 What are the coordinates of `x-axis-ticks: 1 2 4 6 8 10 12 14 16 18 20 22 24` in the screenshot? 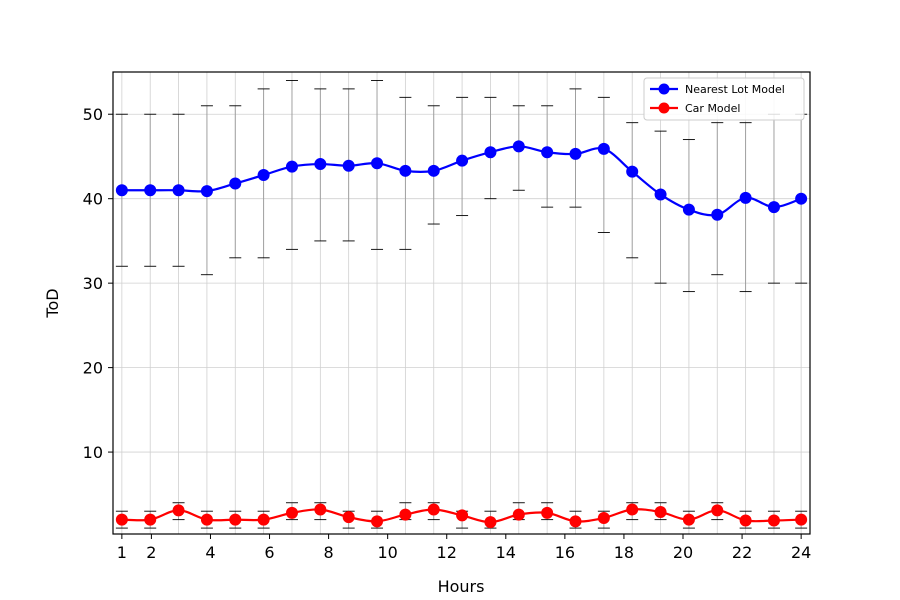 It's located at (464, 548).